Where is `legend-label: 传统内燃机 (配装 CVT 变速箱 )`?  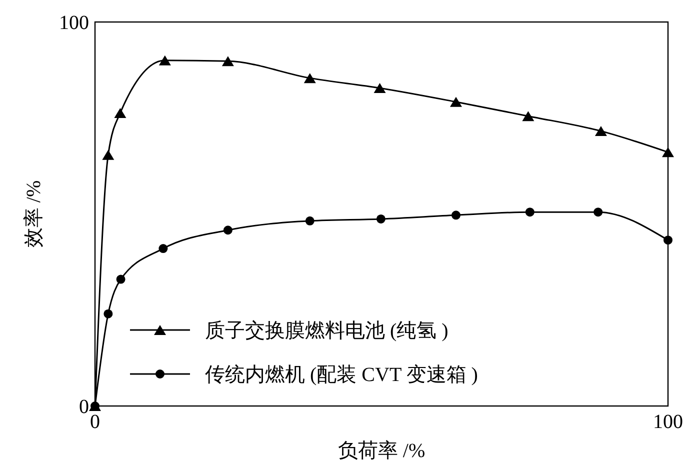
legend-label: 传统内燃机 (配装 CVT 变速箱 ) is located at coordinates (341, 375).